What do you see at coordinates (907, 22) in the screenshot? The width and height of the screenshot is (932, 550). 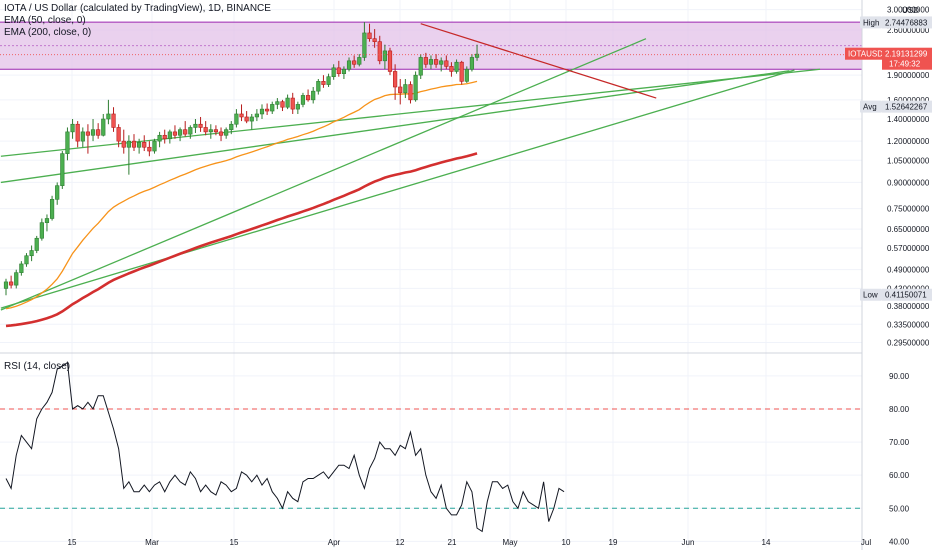 I see `high-value-bg` at bounding box center [907, 22].